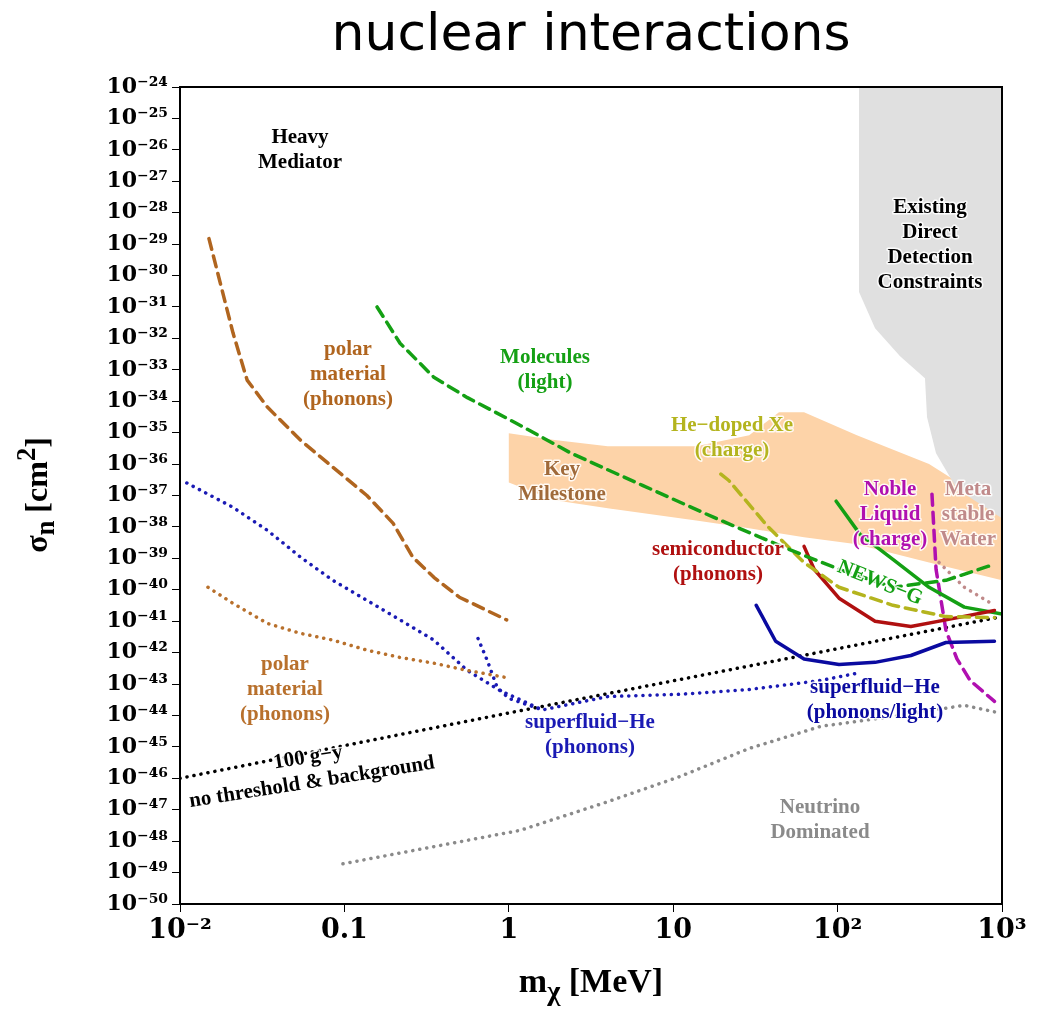 The image size is (1061, 1015). I want to click on series-label: semiconductor (phonons), so click(718, 560).